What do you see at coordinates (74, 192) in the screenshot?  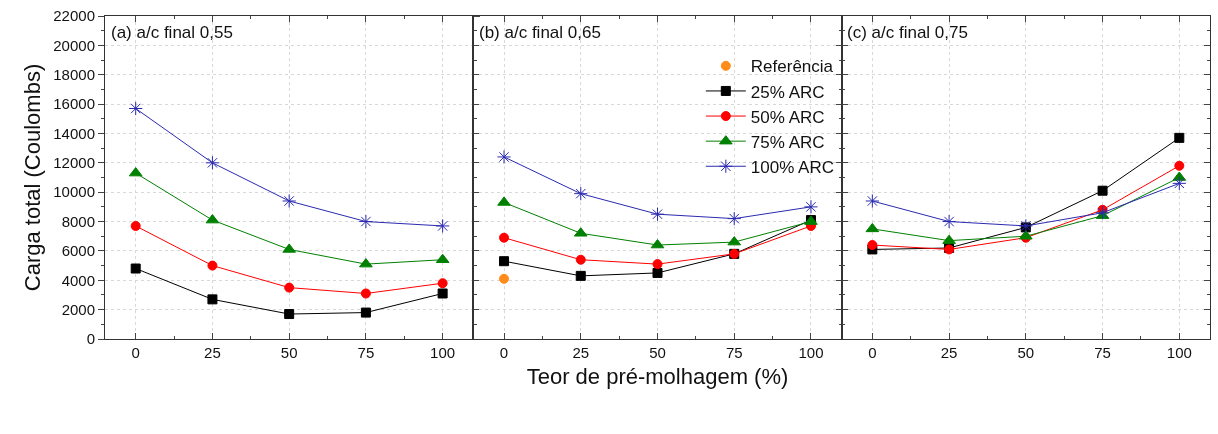 I see `y-tick-label: 10000` at bounding box center [74, 192].